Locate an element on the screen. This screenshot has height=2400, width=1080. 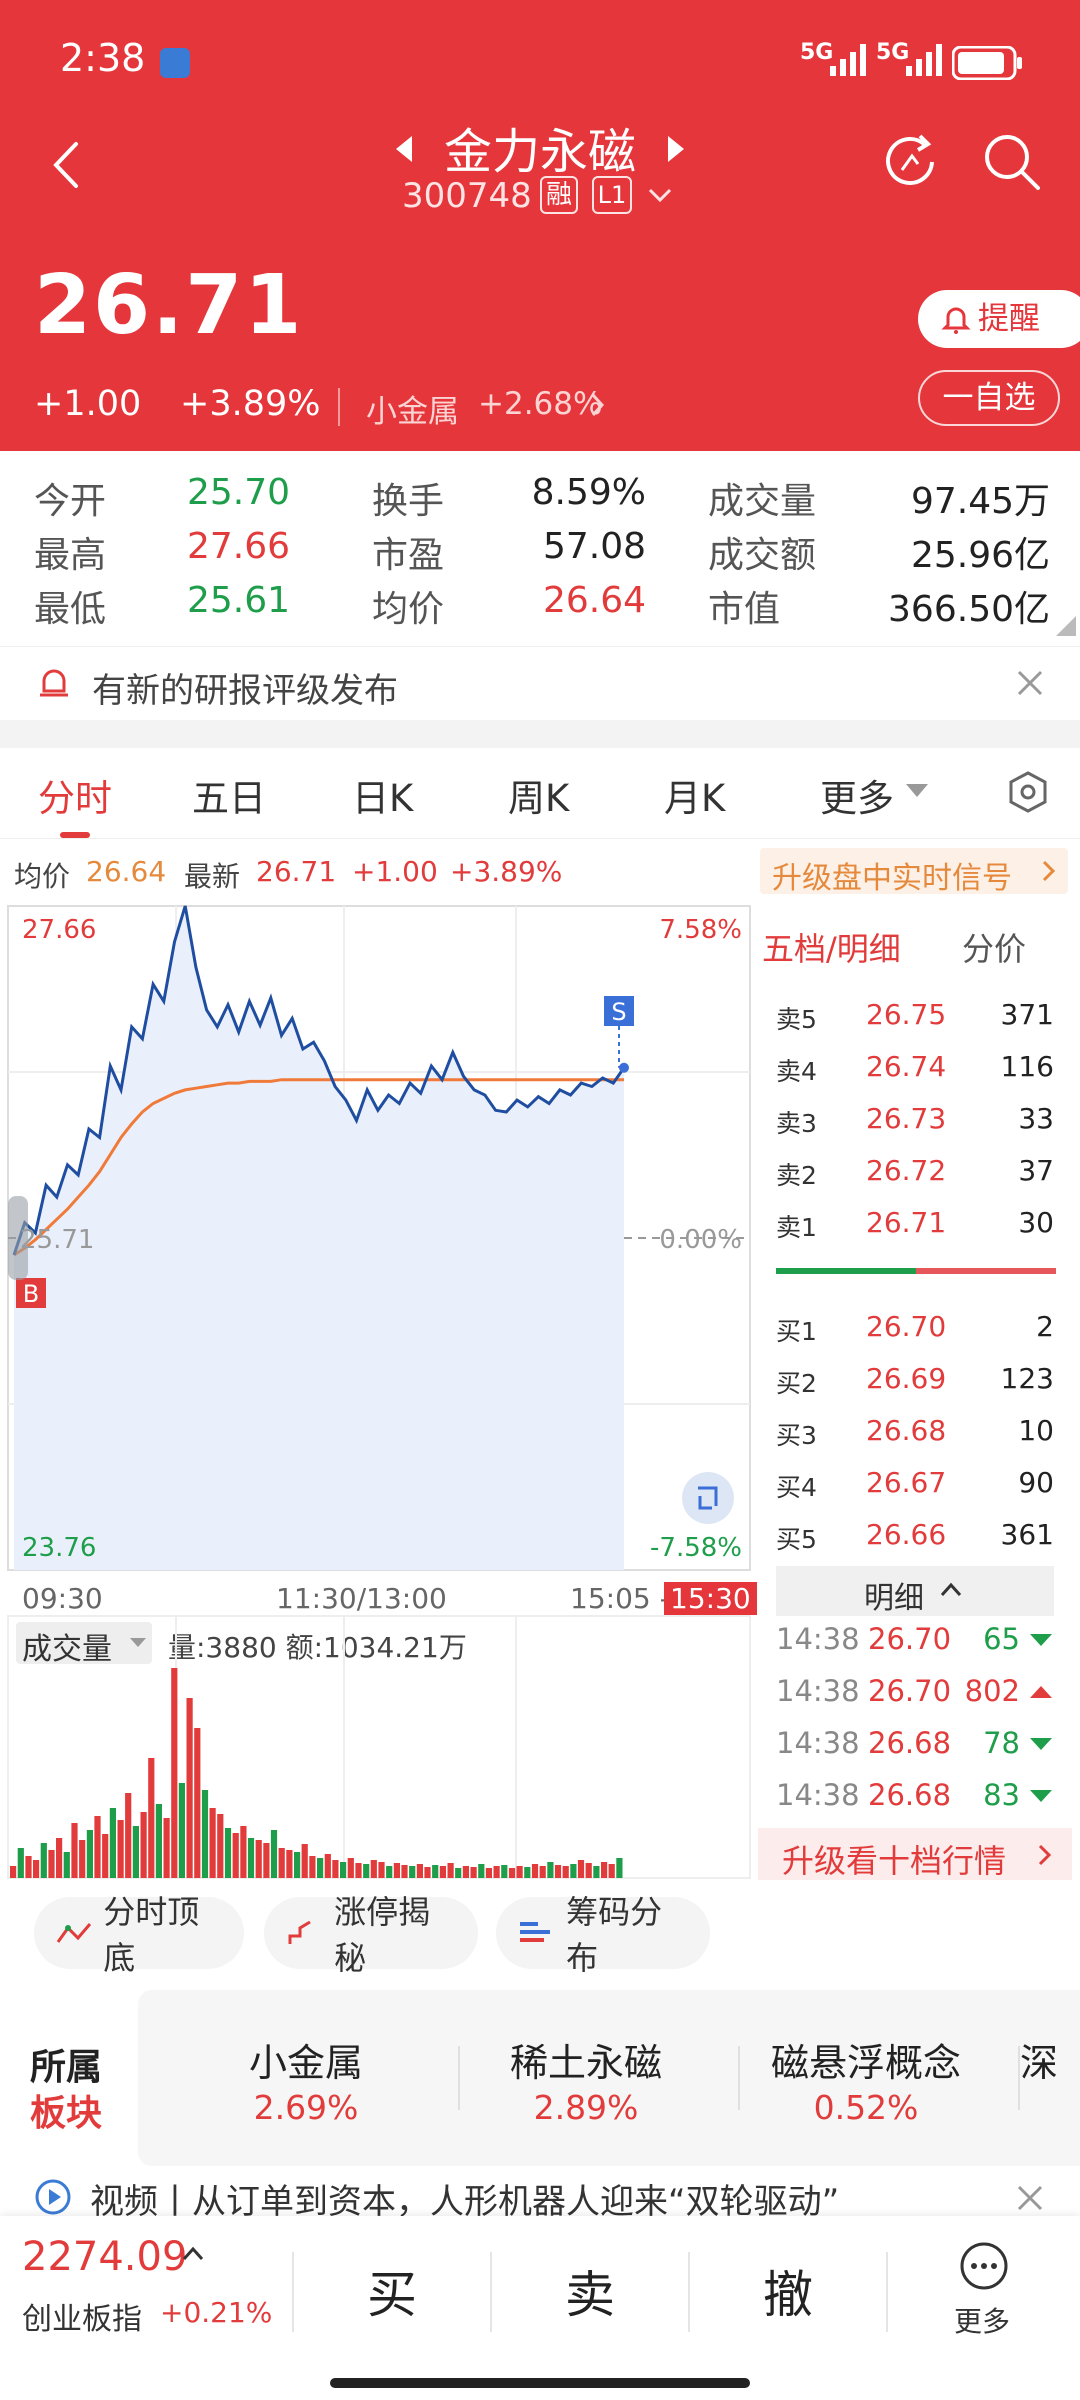
cancel-order-button: 撤 is located at coordinates (788, 2295).